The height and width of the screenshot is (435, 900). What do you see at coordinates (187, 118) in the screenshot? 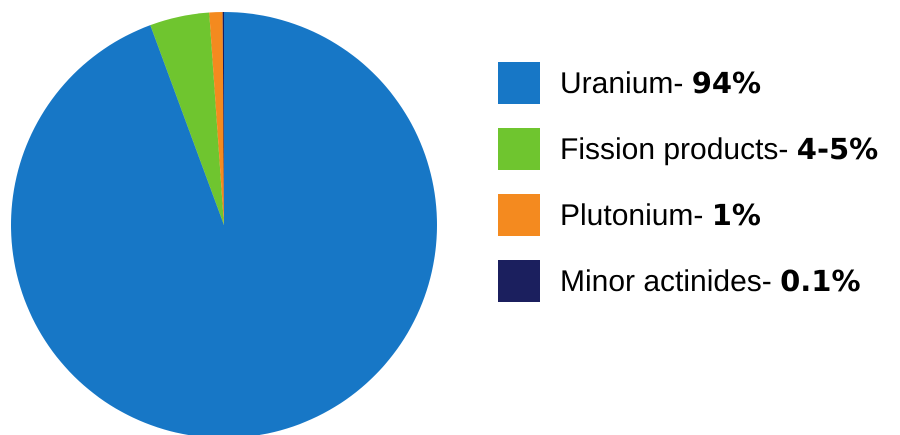
I see `pie-slice` at bounding box center [187, 118].